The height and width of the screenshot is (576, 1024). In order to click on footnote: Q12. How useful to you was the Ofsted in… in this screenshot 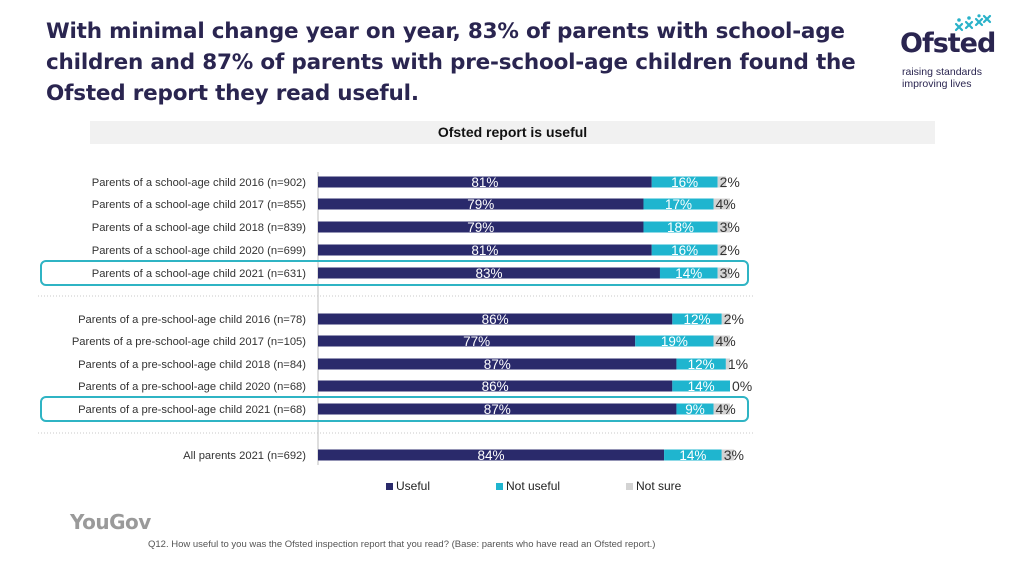, I will do `click(402, 544)`.